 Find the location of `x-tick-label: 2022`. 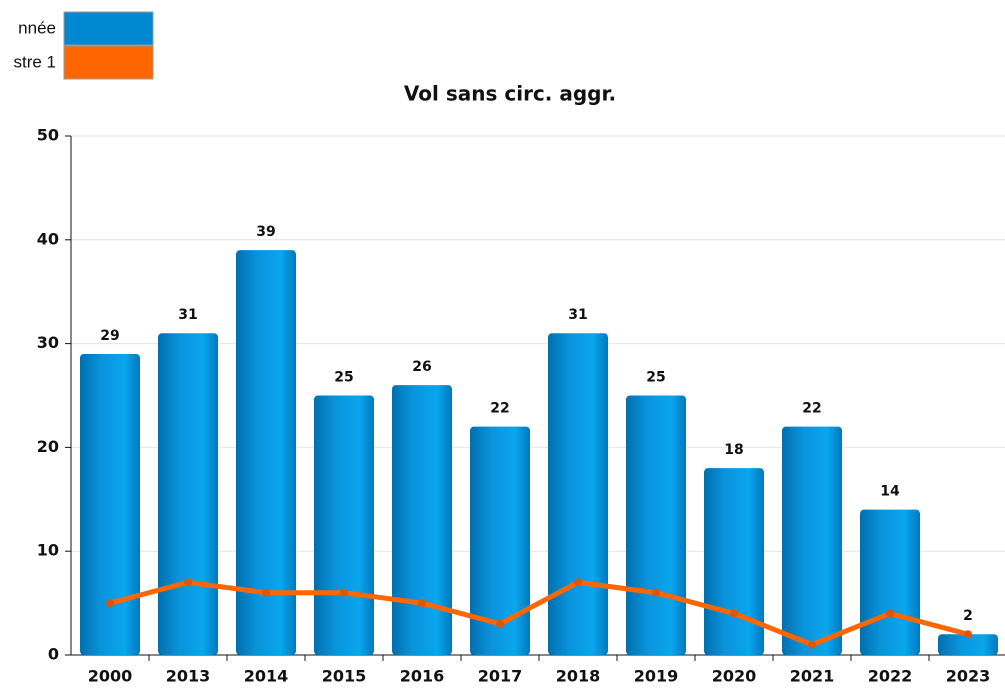

x-tick-label: 2022 is located at coordinates (890, 676).